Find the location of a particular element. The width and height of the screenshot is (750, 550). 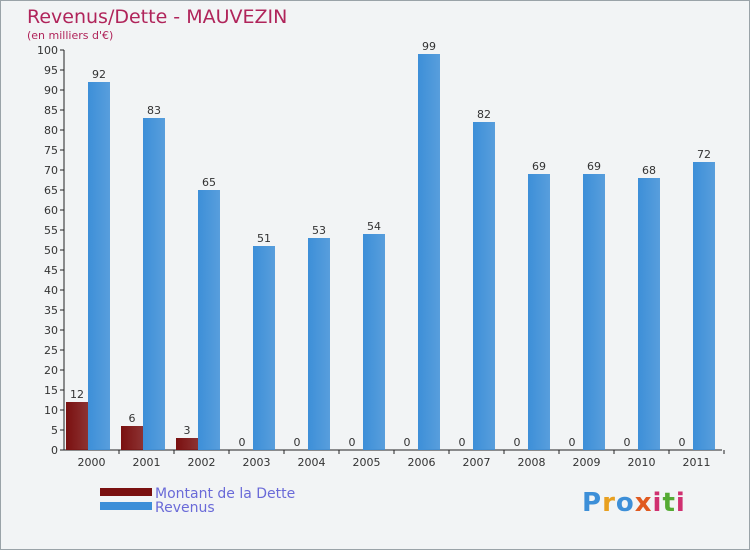

x-tick-label: 2008 is located at coordinates (532, 462).